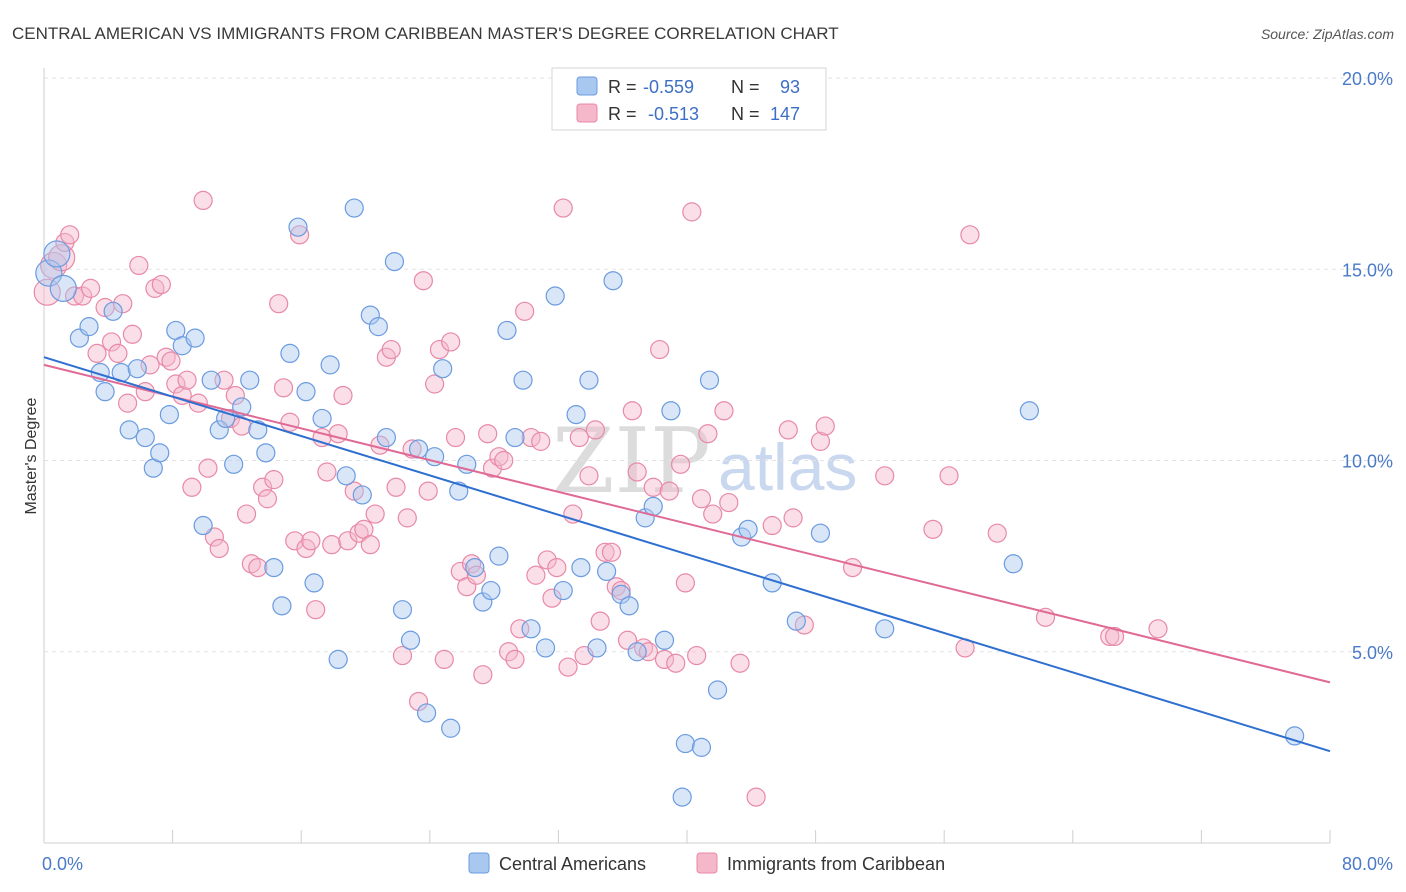 The height and width of the screenshot is (892, 1406). I want to click on legend-r-value-pink: -0.513, so click(673, 114).